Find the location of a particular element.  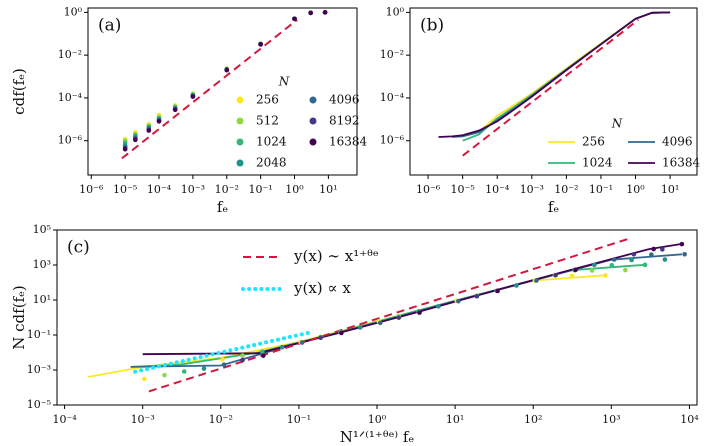

plot-area is located at coordinates (224, 85).